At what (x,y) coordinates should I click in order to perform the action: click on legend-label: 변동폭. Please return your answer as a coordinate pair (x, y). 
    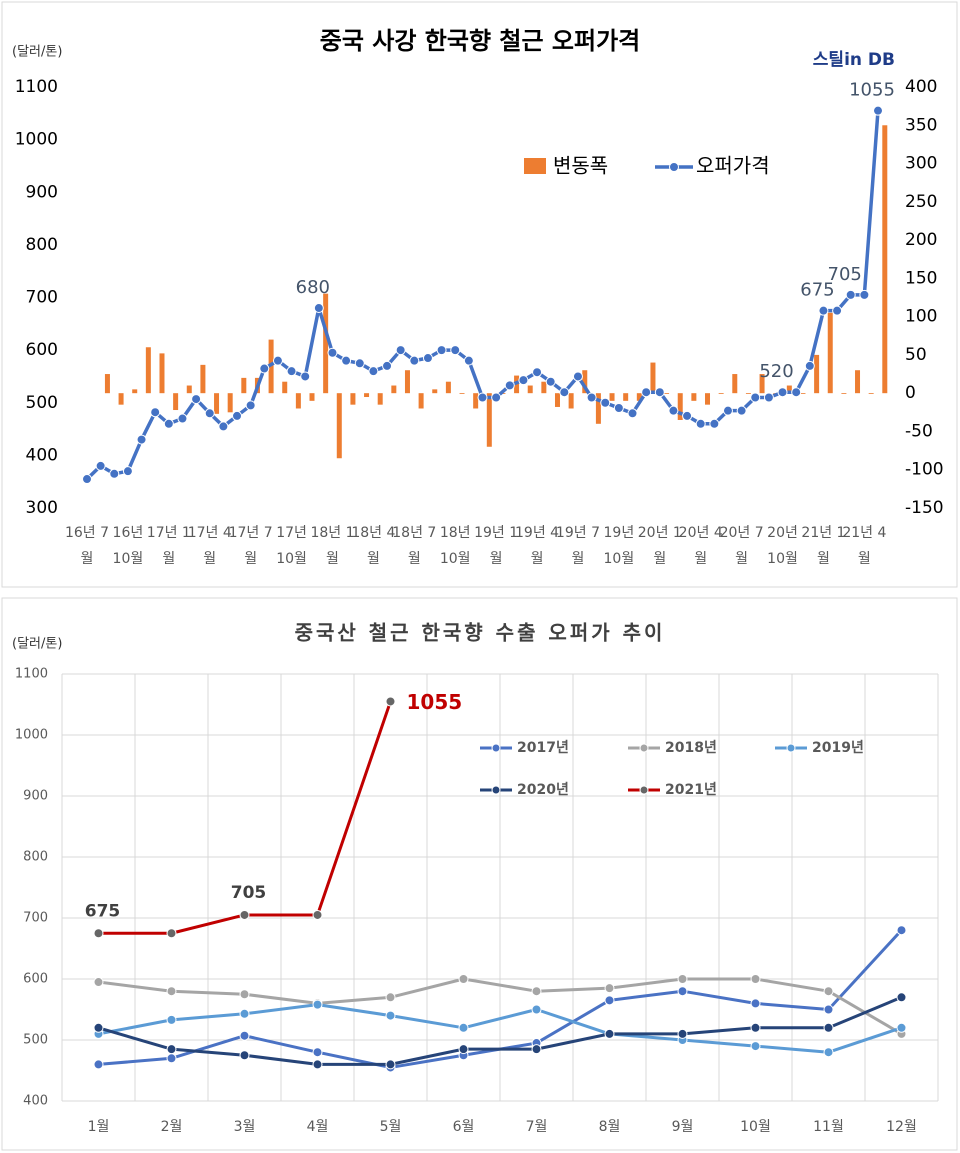
    Looking at the image, I should click on (580, 166).